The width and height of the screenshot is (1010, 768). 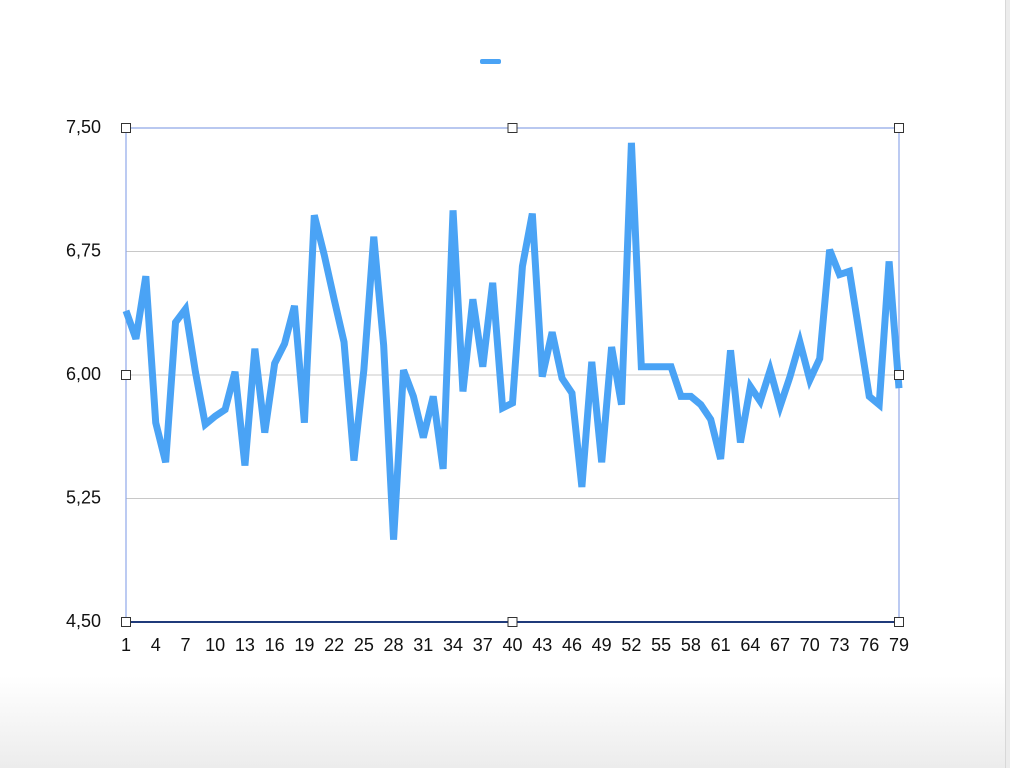 I want to click on x-tick-label: 61, so click(x=721, y=645).